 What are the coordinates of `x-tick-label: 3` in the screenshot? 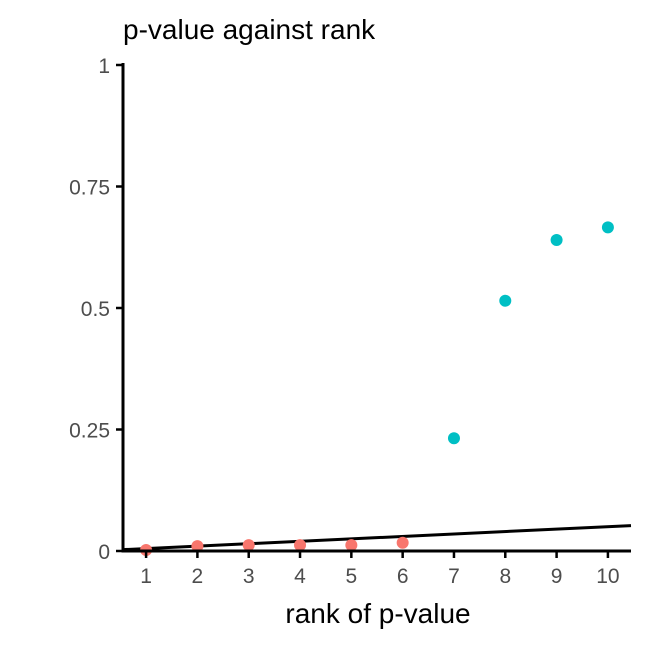 It's located at (249, 576).